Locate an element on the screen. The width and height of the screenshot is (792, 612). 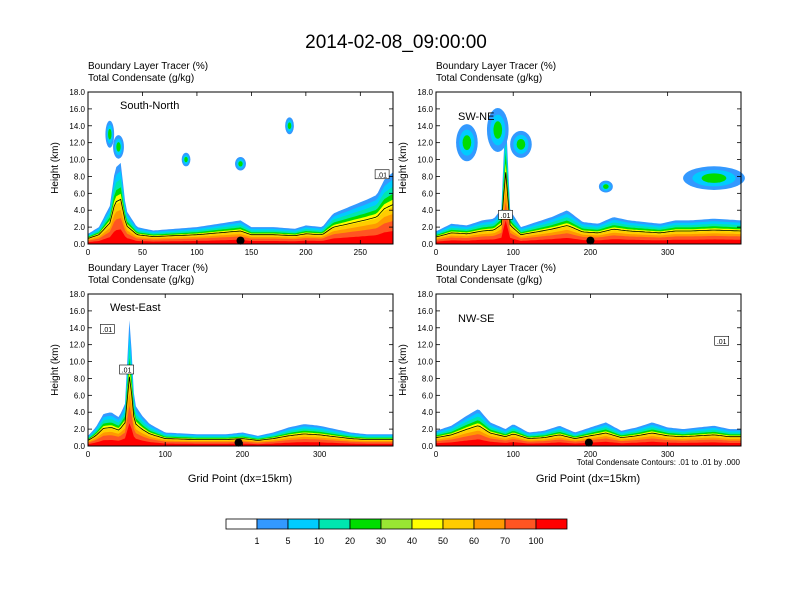
condensate-contour is located at coordinates (240, 408).